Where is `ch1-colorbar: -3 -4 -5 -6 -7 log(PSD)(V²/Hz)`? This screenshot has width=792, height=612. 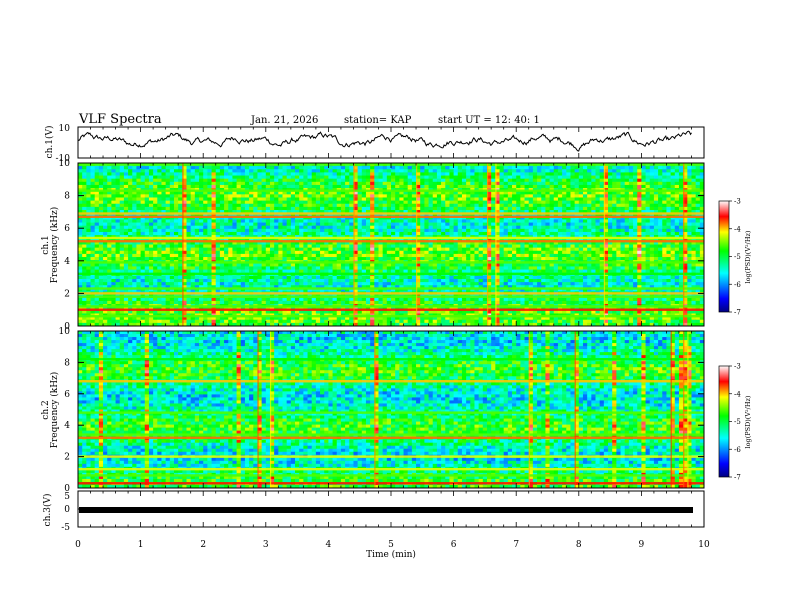 ch1-colorbar: -3 -4 -5 -6 -7 log(PSD)(V²/Hz) is located at coordinates (735, 257).